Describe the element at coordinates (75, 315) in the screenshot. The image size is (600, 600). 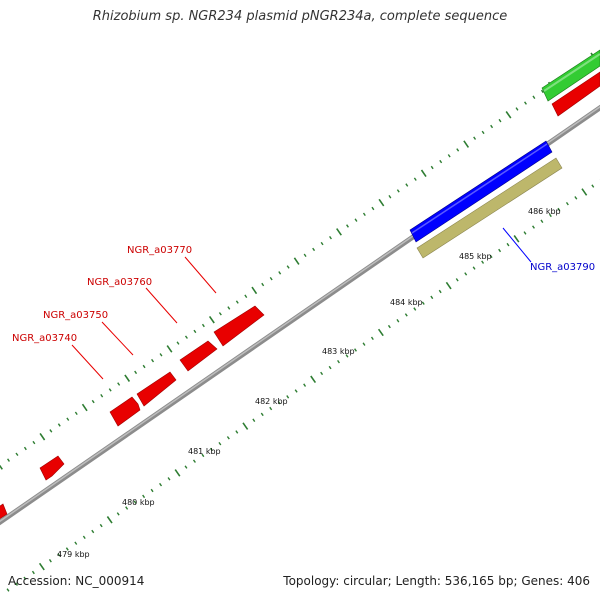
I see `gene-label: NGR_a03750` at that location.